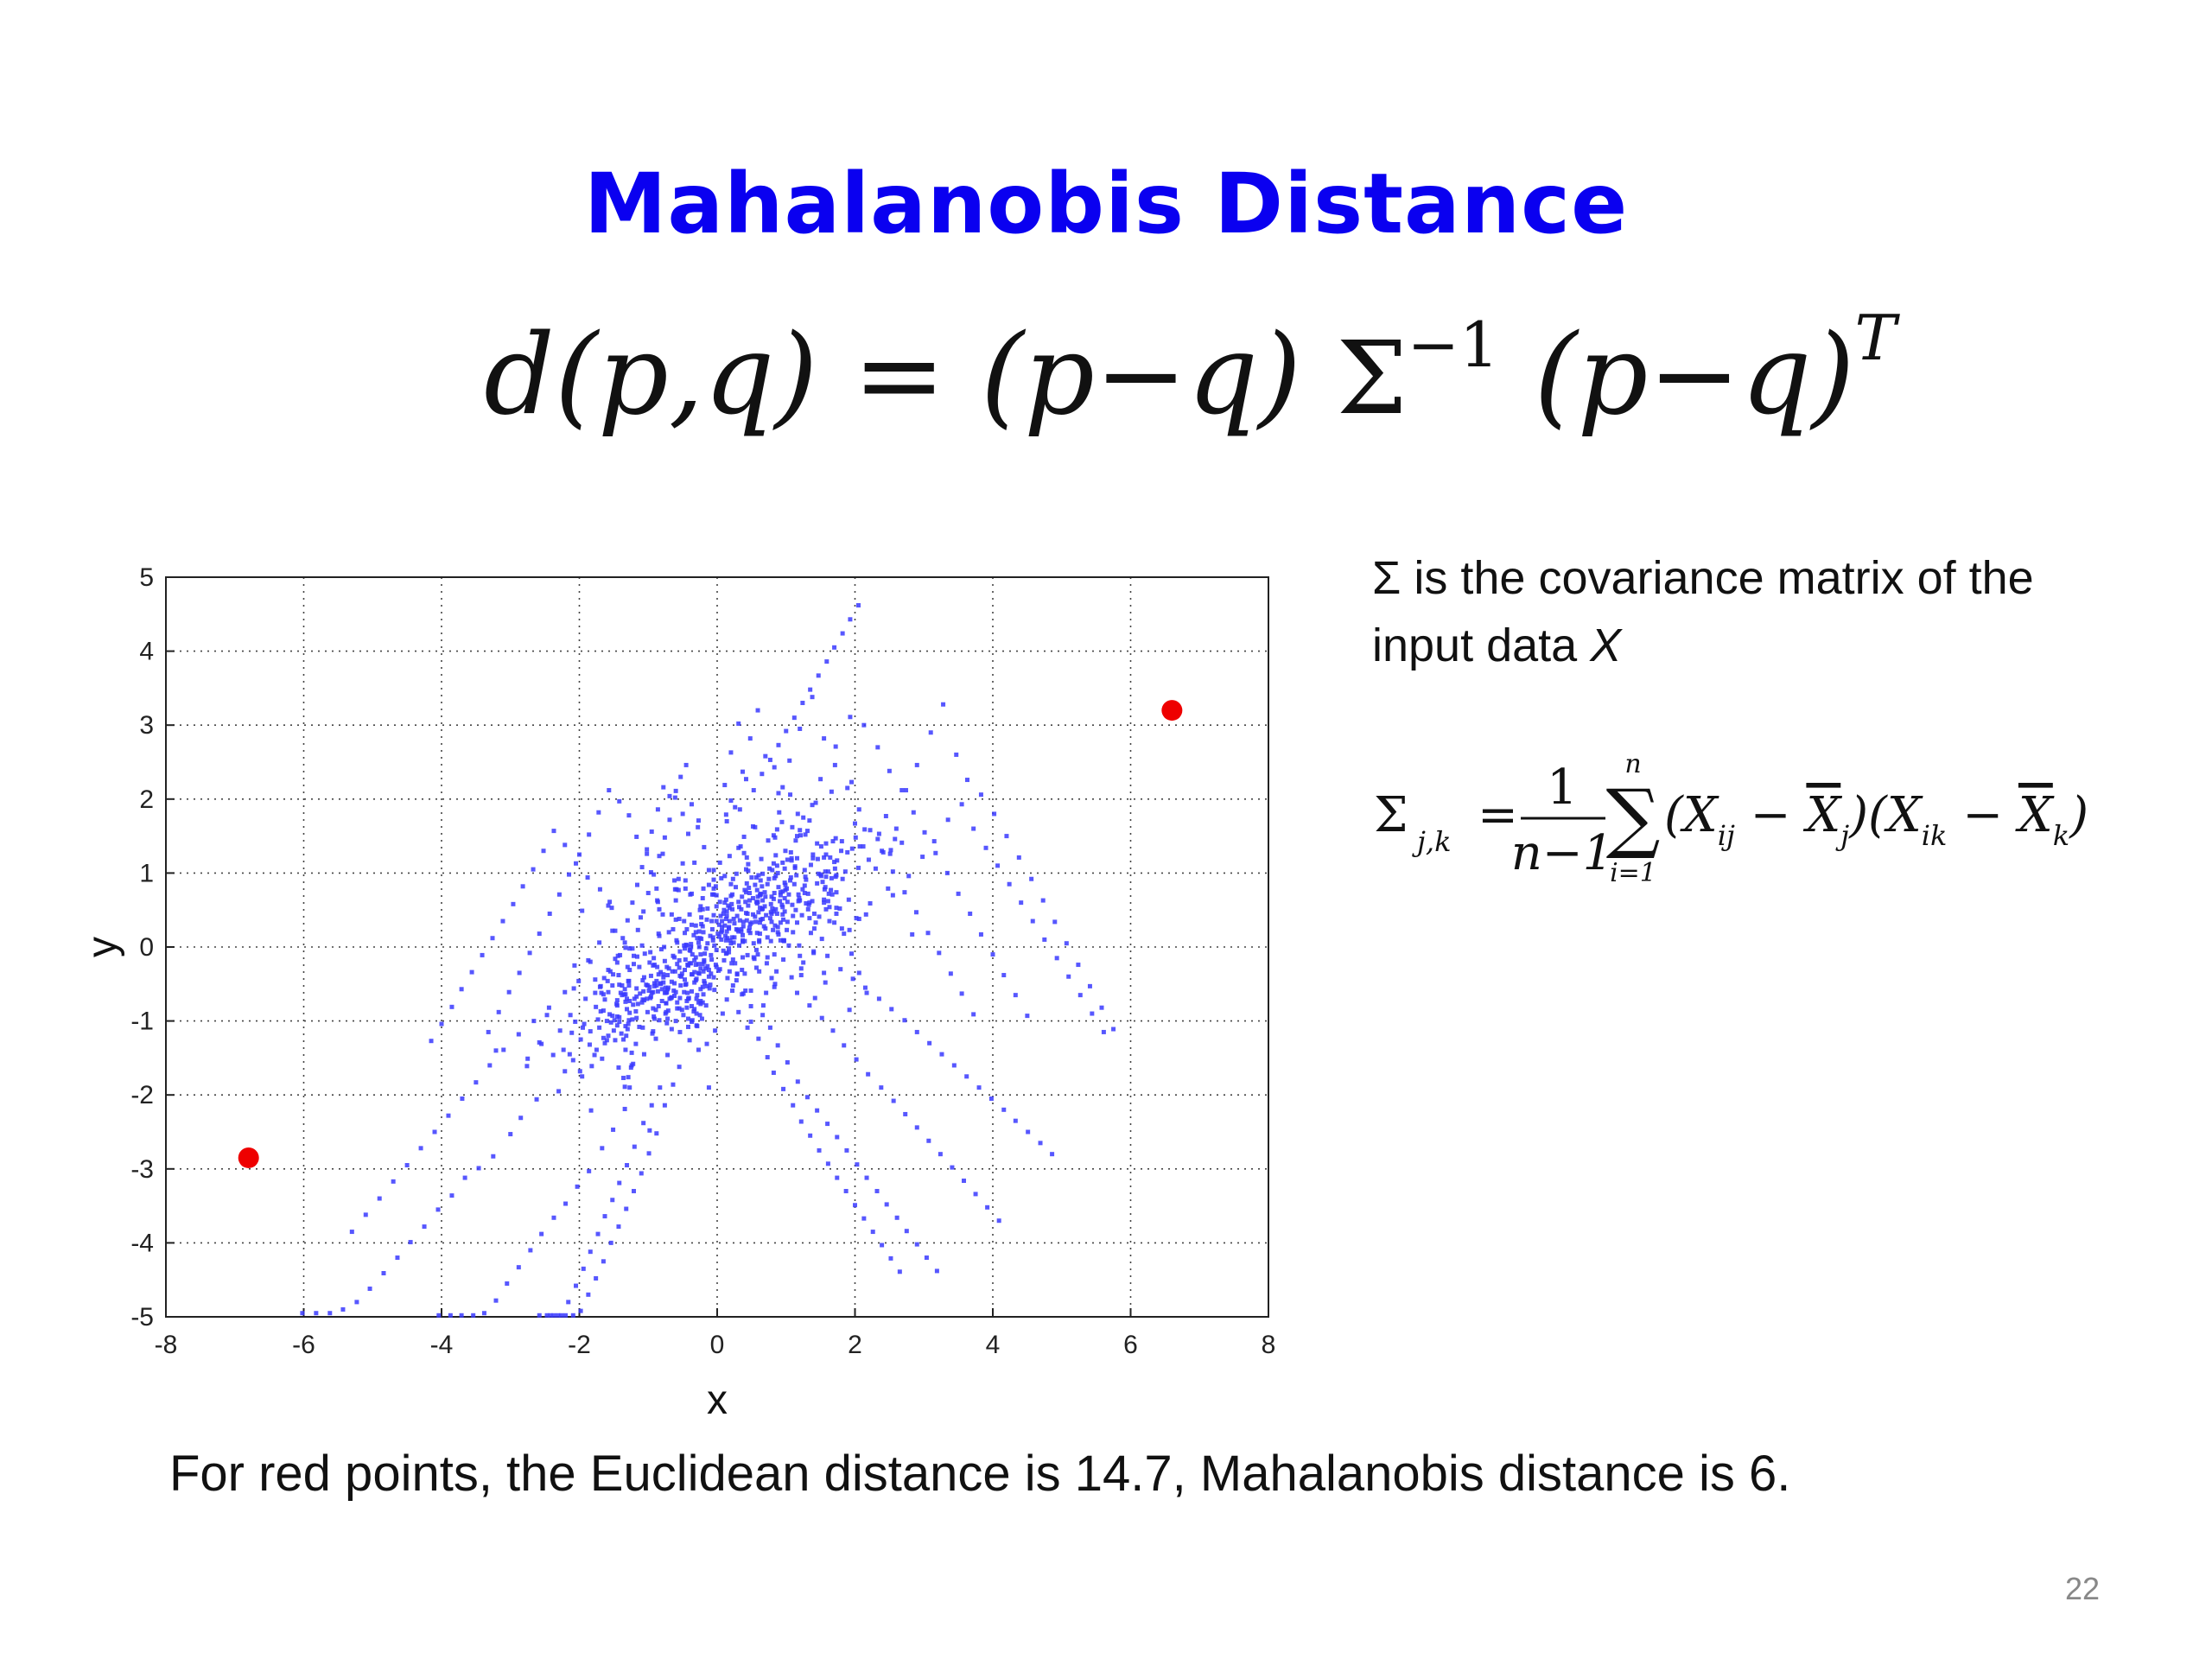  I want to click on slide-title: Mahalanobis Distance, so click(1106, 204).